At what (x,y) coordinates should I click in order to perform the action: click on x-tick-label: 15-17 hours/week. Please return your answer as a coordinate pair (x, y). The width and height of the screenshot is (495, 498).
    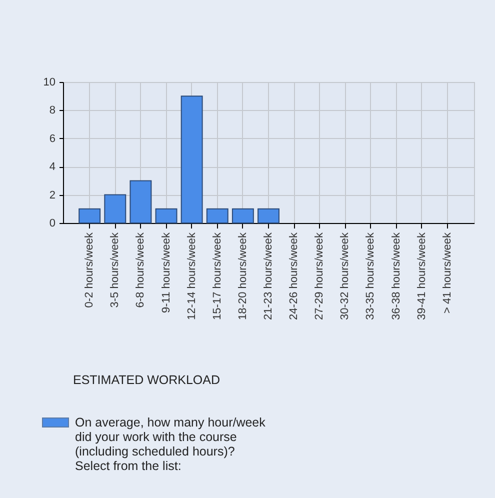
    Looking at the image, I should click on (217, 276).